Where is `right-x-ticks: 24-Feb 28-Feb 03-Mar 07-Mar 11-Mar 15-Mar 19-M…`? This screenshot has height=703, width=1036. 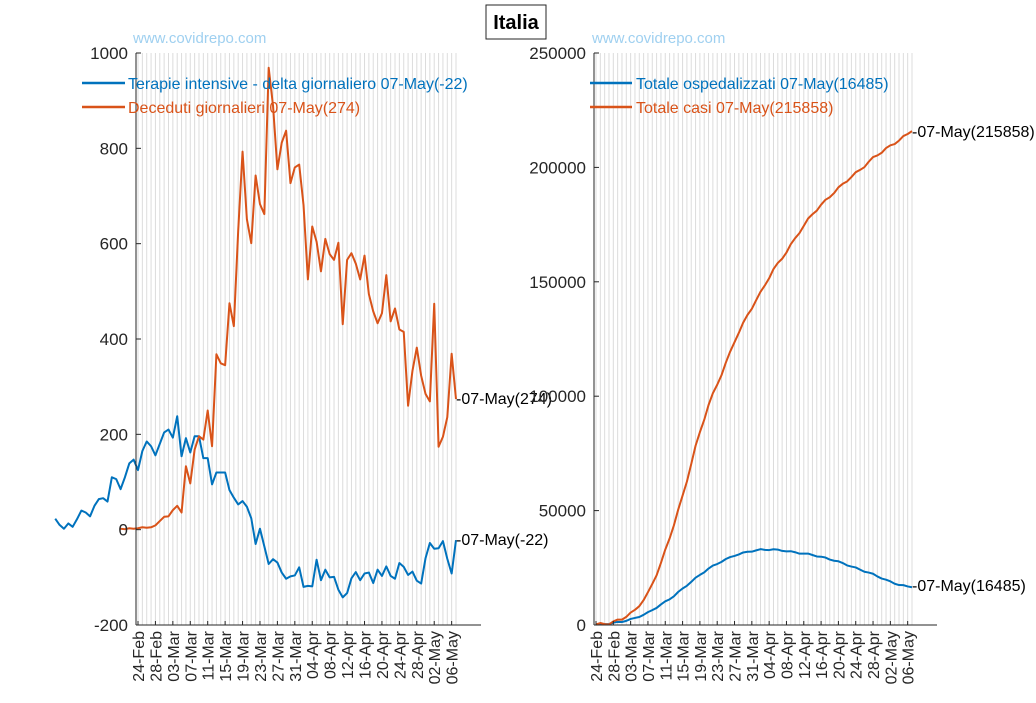
right-x-ticks: 24-Feb 28-Feb 03-Mar 07-Mar 11-Mar 15-Mar 19-M… is located at coordinates (753, 652).